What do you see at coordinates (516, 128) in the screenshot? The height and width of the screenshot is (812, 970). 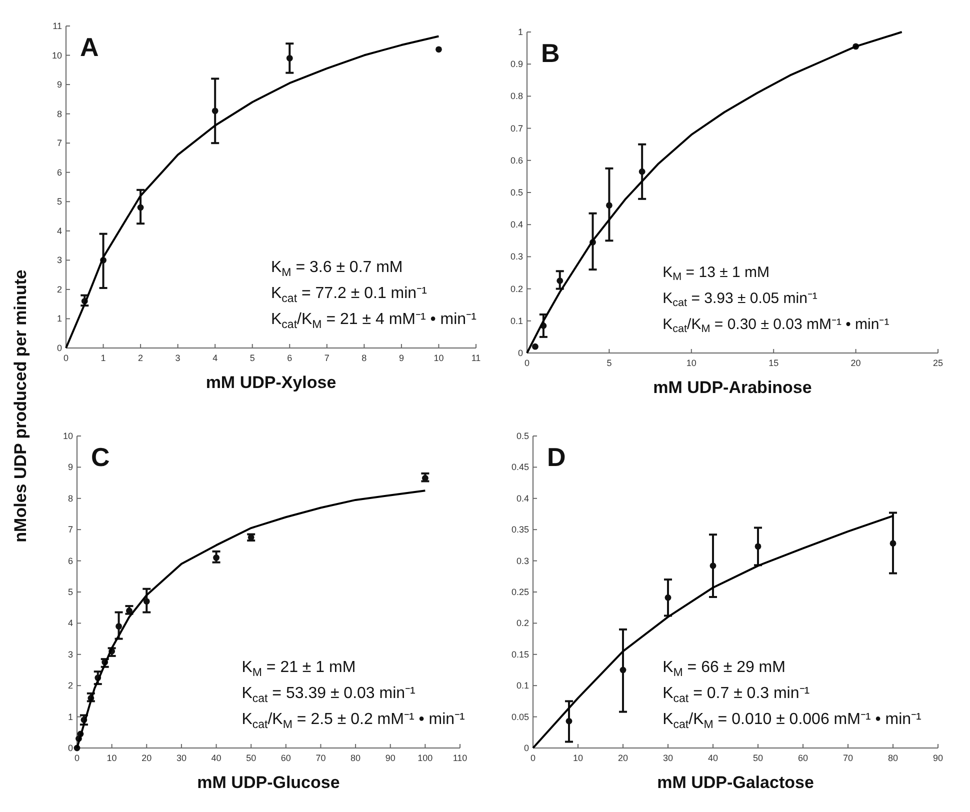 I see `y-tick-label: 0.7` at bounding box center [516, 128].